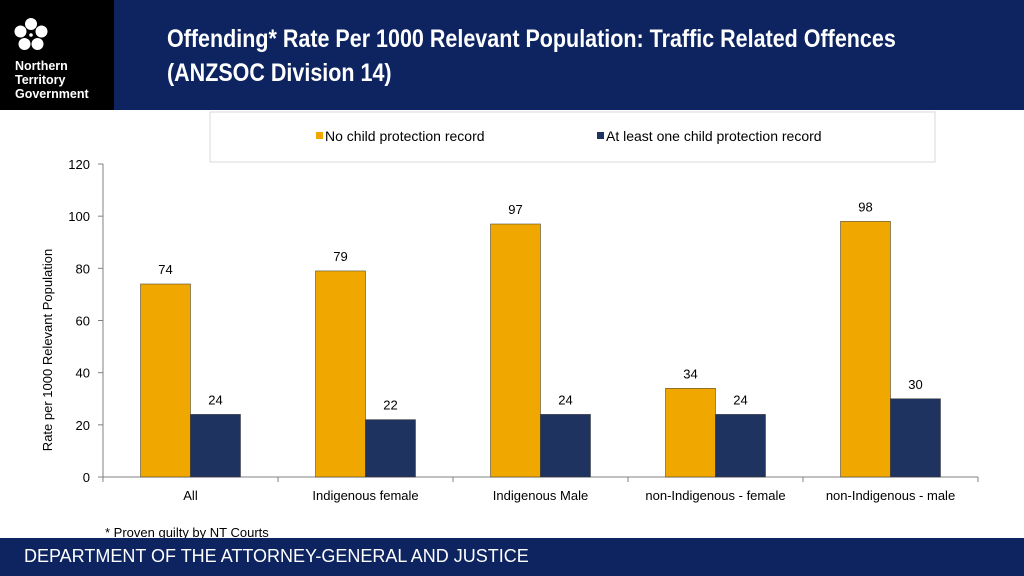 The width and height of the screenshot is (1024, 576). Describe the element at coordinates (915, 384) in the screenshot. I see `data-label: 30` at that location.